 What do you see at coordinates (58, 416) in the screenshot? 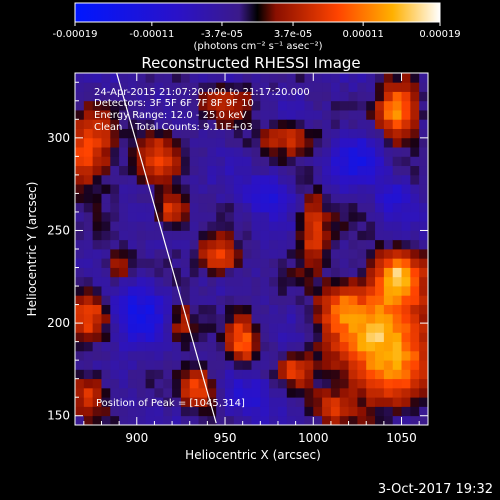
I see `y-tick-label: 150` at bounding box center [58, 416].